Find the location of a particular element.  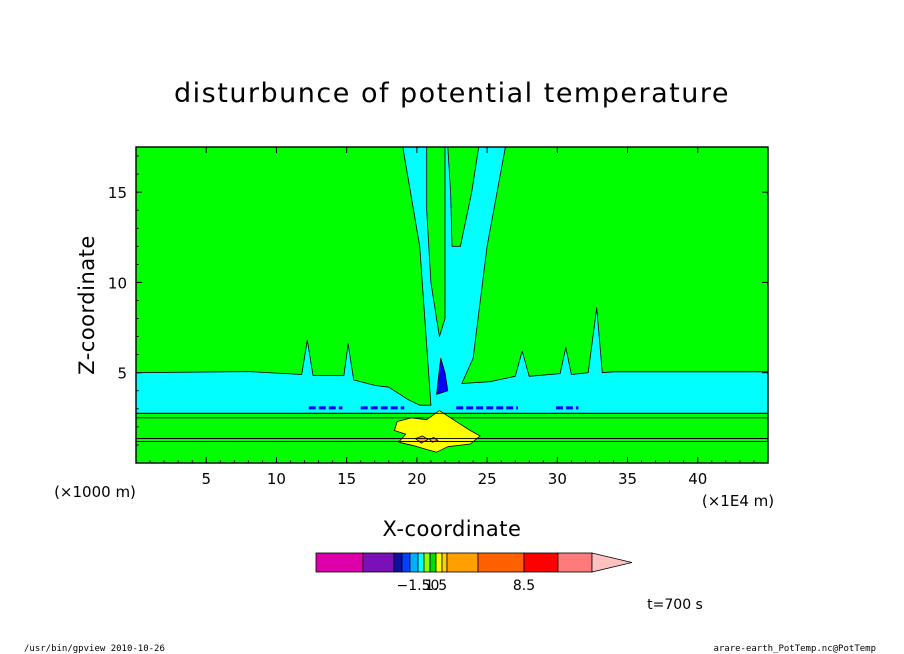

x-tick-label-4: 25 is located at coordinates (487, 479).